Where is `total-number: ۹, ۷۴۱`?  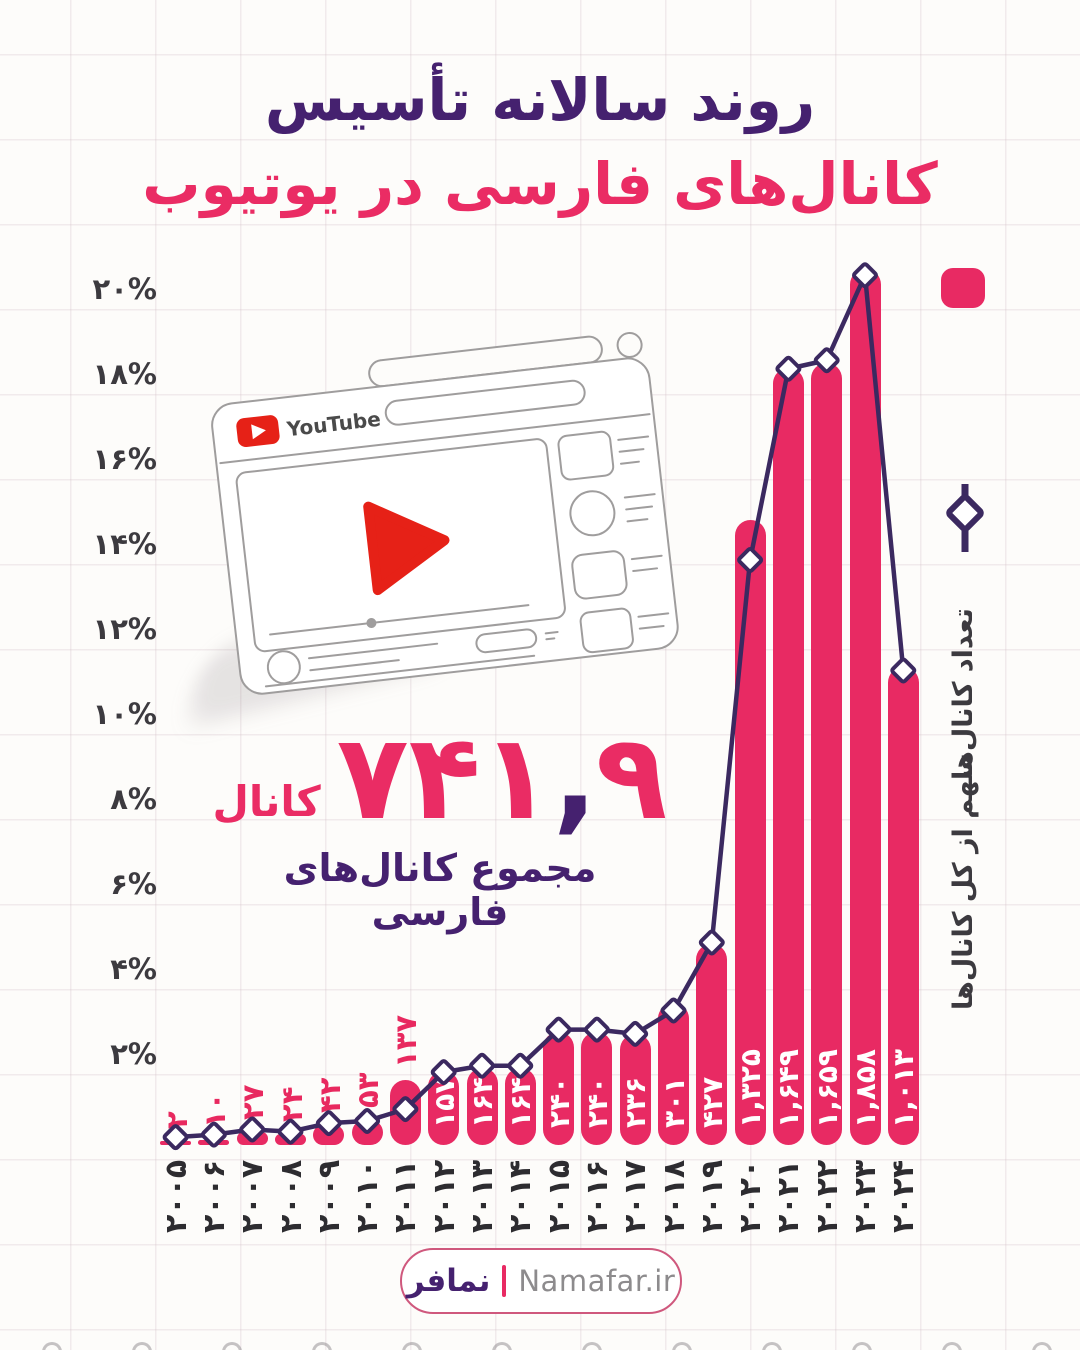
total-number: ۹, ۷۴۱ is located at coordinates (503, 777).